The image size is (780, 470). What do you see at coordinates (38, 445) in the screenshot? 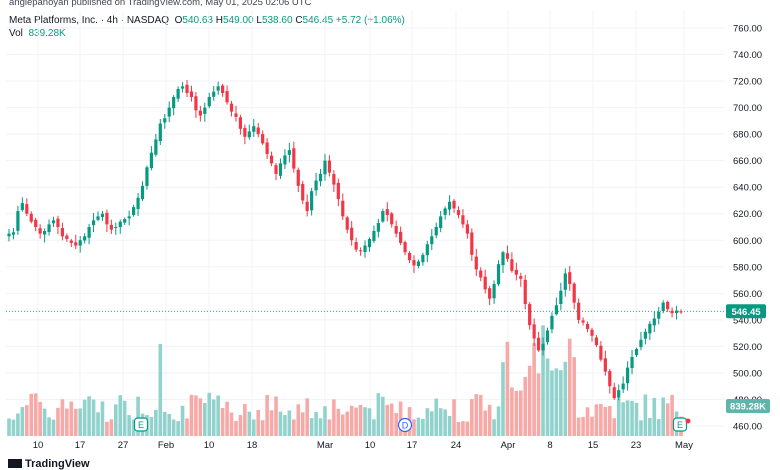
I see `time-tick-label: 10` at bounding box center [38, 445].